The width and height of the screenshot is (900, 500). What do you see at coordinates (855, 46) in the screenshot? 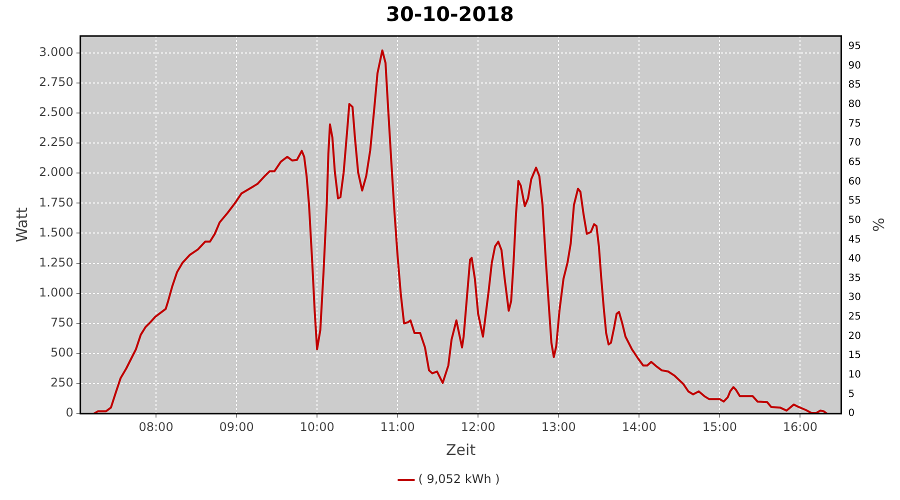
I see `y2-tick-label: 95` at bounding box center [855, 46].